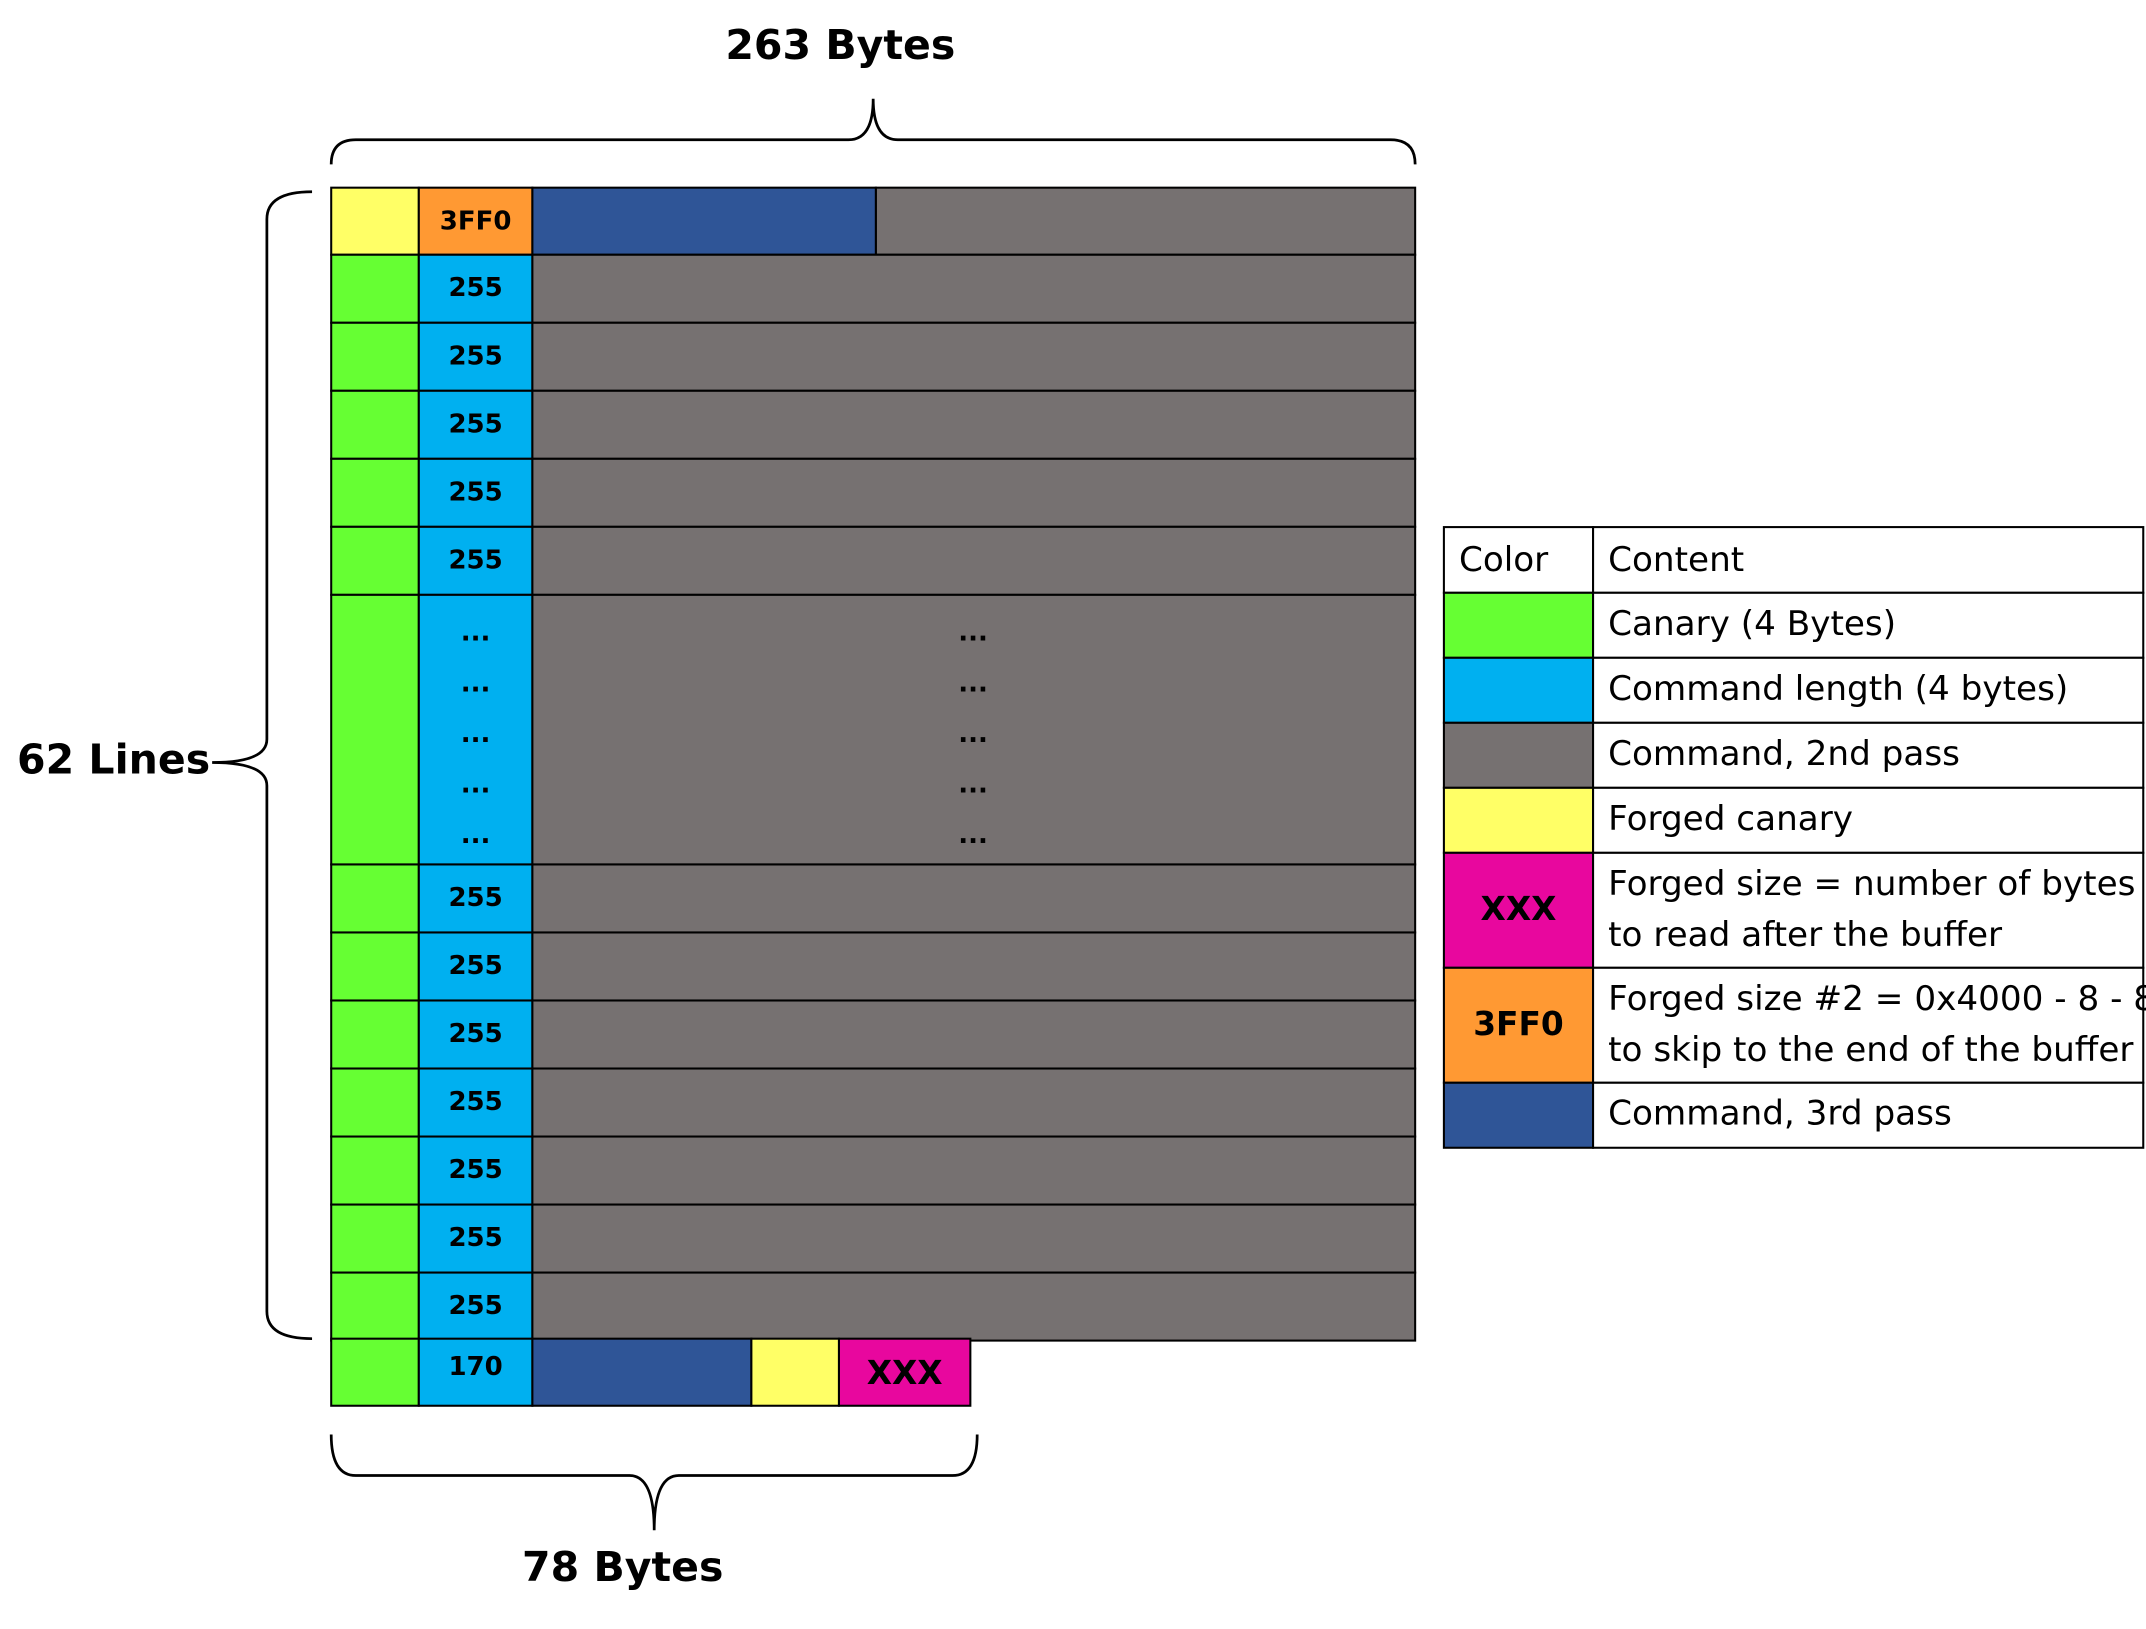  I want to click on legend-content: Forged canary, so click(1730, 819).